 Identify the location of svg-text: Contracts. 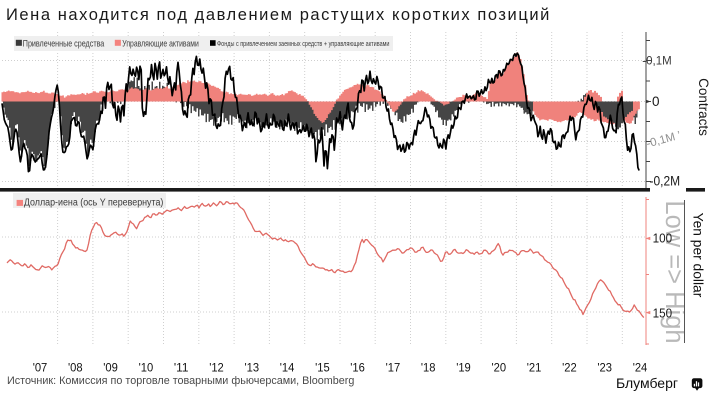
(703, 107).